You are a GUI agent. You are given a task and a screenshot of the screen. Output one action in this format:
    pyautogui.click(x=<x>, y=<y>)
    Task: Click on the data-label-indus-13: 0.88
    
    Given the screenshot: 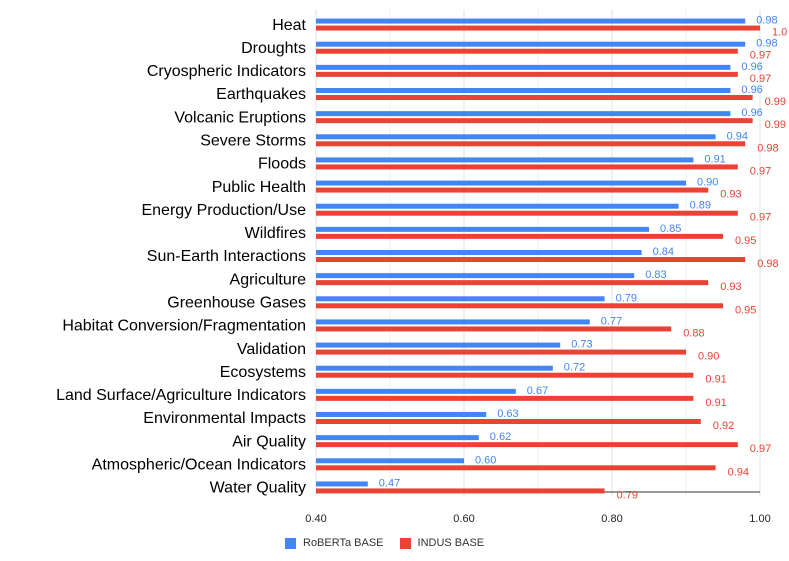 What is the action you would take?
    pyautogui.click(x=693, y=333)
    